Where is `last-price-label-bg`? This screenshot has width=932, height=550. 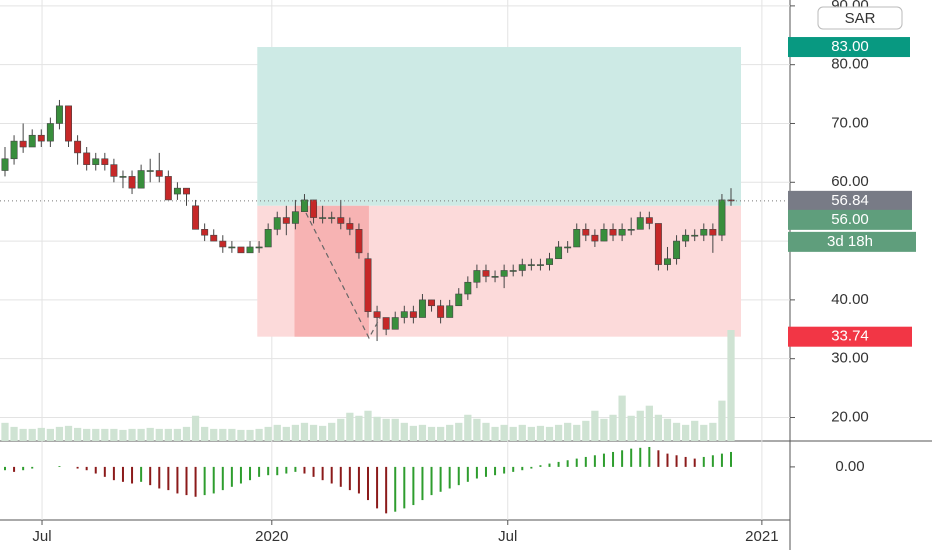 last-price-label-bg is located at coordinates (850, 200).